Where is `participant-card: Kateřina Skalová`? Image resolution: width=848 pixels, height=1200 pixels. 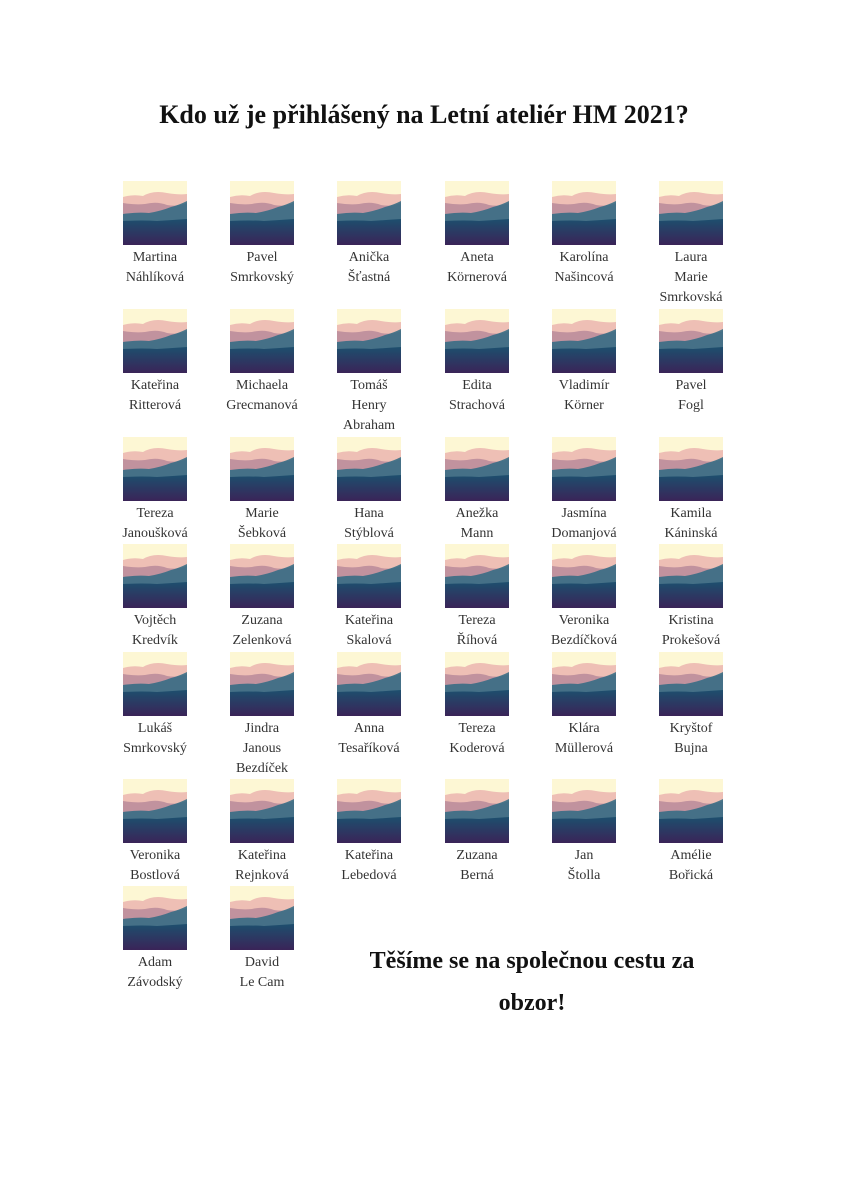
participant-card: Kateřina Skalová is located at coordinates (369, 597).